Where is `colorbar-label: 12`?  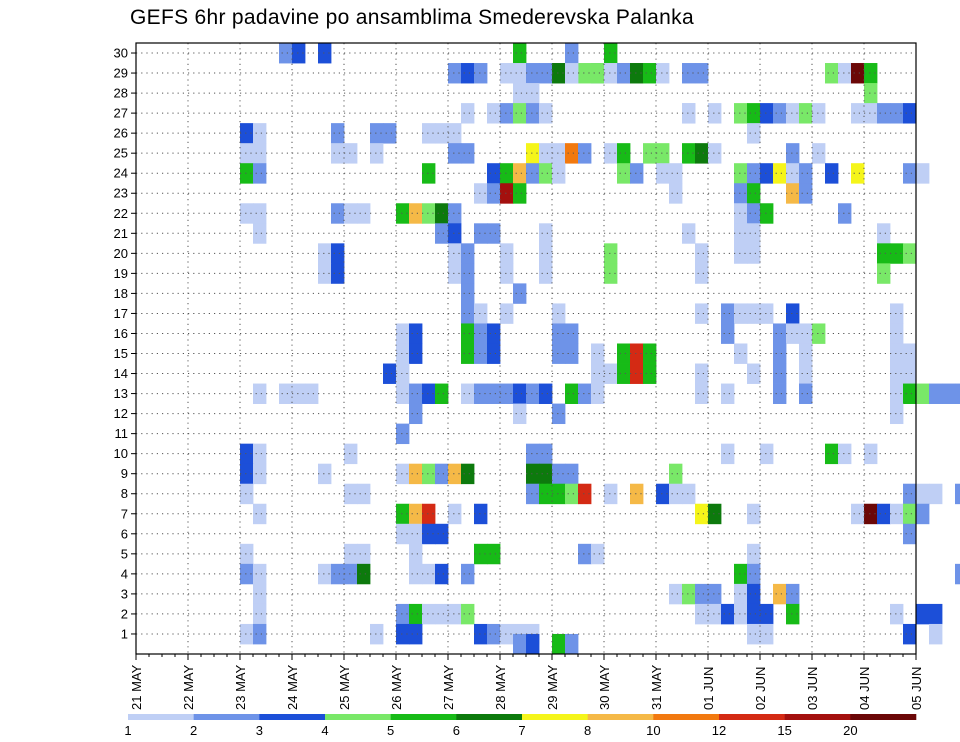
colorbar-label: 12 is located at coordinates (719, 730).